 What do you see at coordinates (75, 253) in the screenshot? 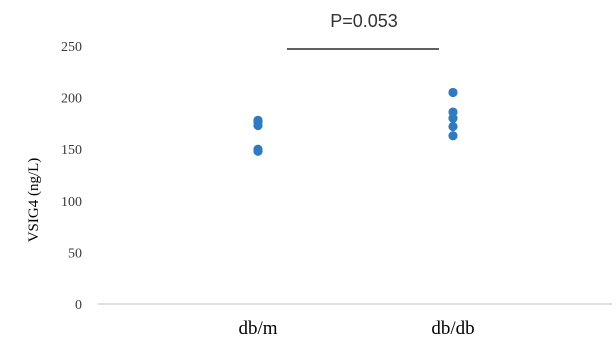
I see `y-tick-label: 50` at bounding box center [75, 253].